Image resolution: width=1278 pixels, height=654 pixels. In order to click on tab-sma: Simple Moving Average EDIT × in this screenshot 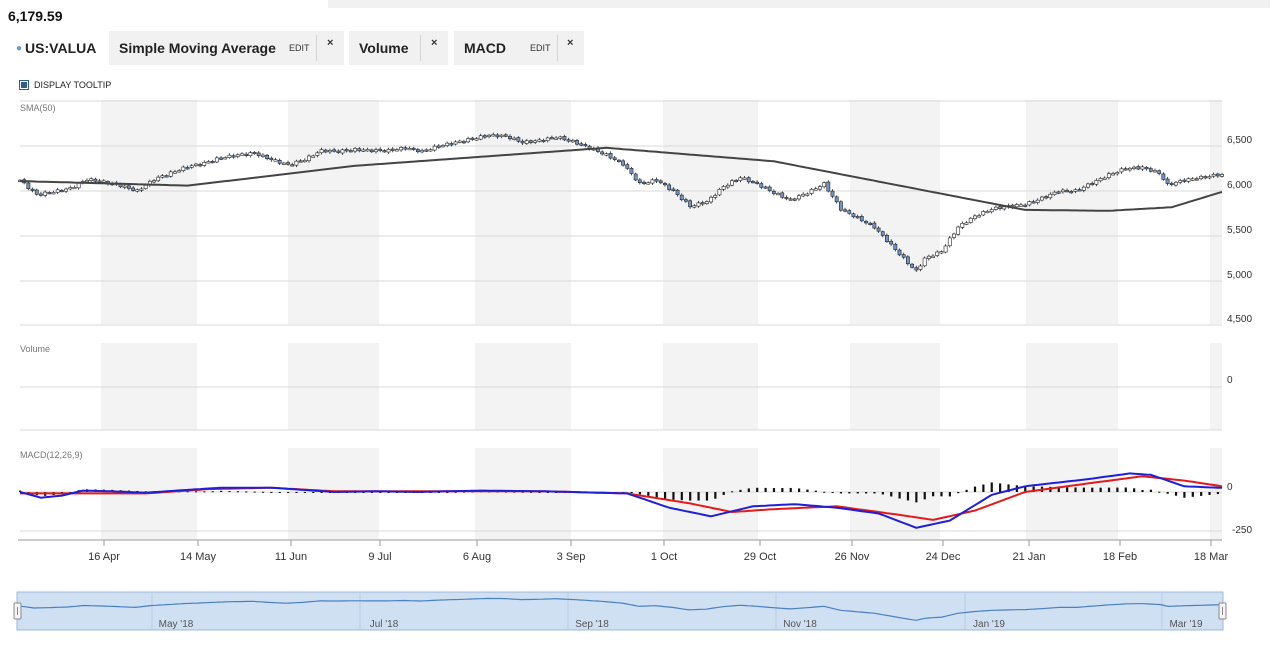, I will do `click(226, 48)`.